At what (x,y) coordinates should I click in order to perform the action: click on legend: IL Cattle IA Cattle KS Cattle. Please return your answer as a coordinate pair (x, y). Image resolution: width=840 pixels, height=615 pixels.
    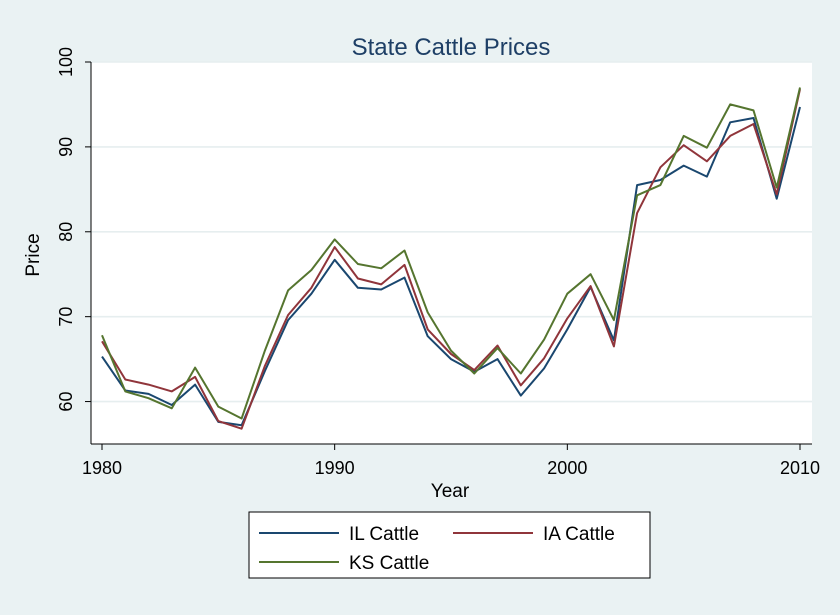
    Looking at the image, I should click on (449, 545).